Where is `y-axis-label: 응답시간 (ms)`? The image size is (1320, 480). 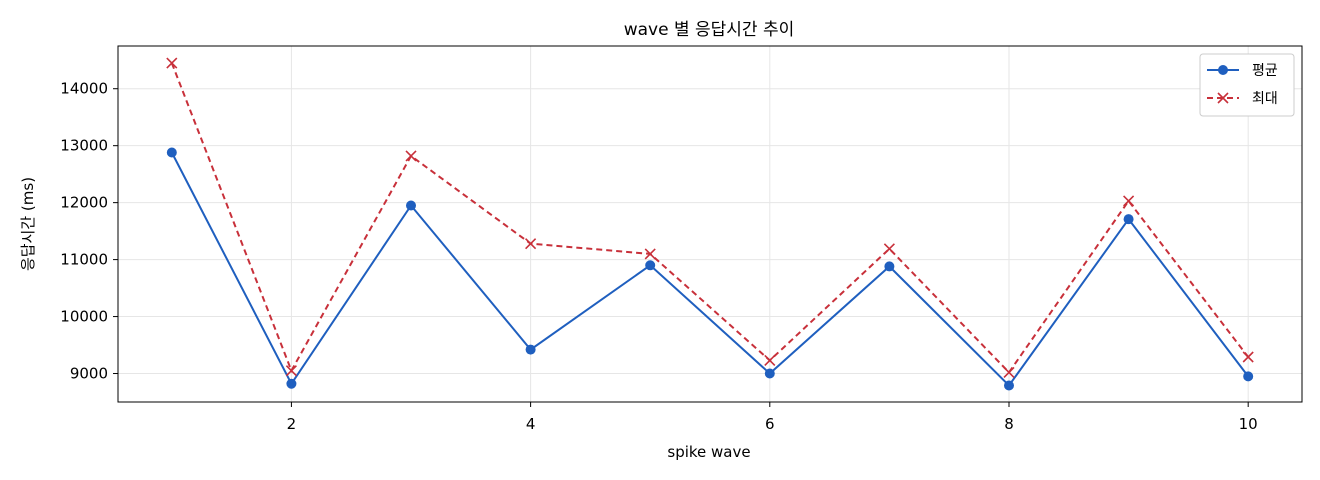 y-axis-label: 응답시간 (ms) is located at coordinates (28, 224).